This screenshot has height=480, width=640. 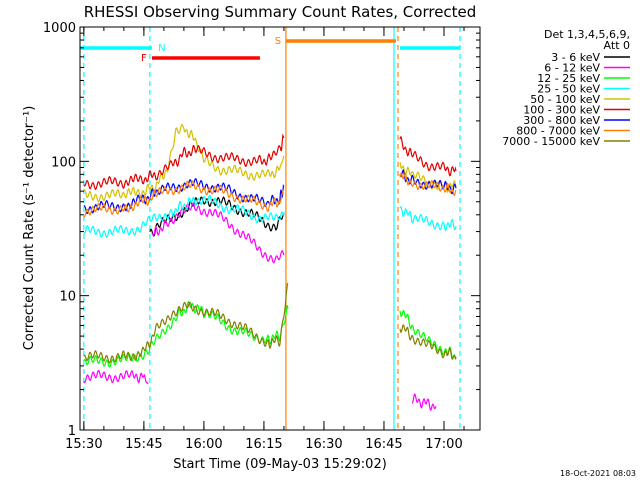 I want to click on y-tick-label: 1000, so click(x=59, y=28).